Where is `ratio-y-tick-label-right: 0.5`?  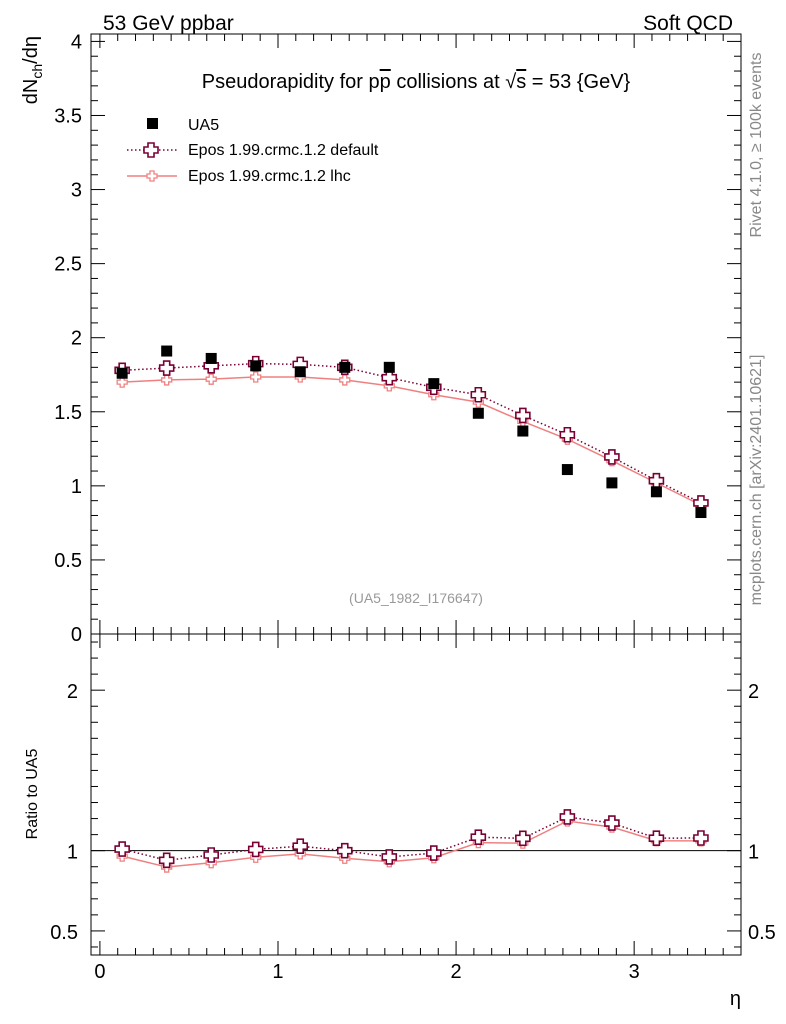
ratio-y-tick-label-right: 0.5 is located at coordinates (762, 933).